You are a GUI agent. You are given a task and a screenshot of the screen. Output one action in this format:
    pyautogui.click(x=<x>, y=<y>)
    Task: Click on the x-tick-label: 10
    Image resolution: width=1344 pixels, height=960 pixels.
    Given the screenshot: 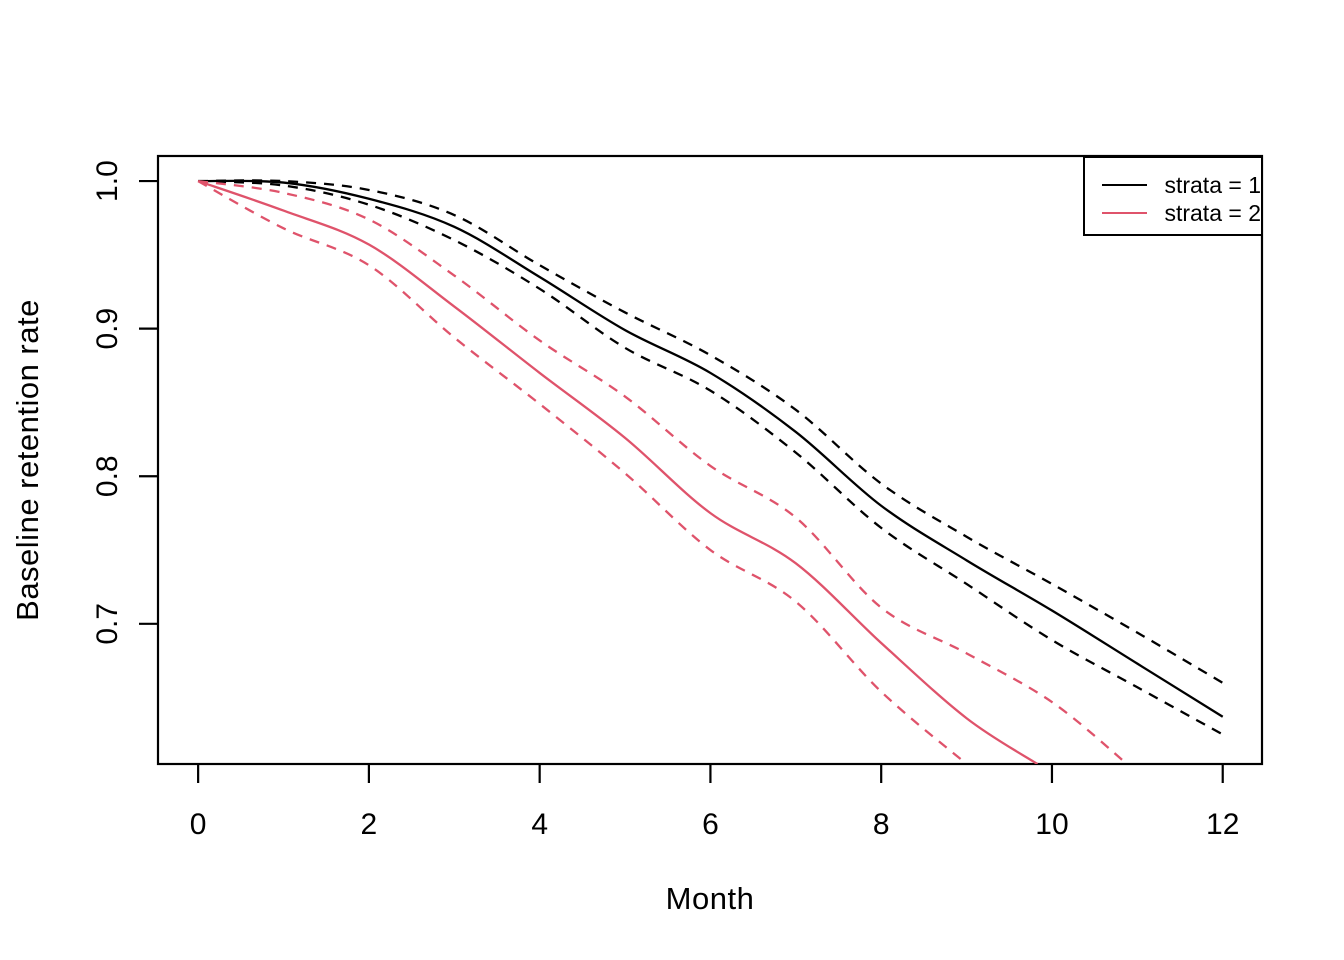 What is the action you would take?
    pyautogui.click(x=1051, y=824)
    